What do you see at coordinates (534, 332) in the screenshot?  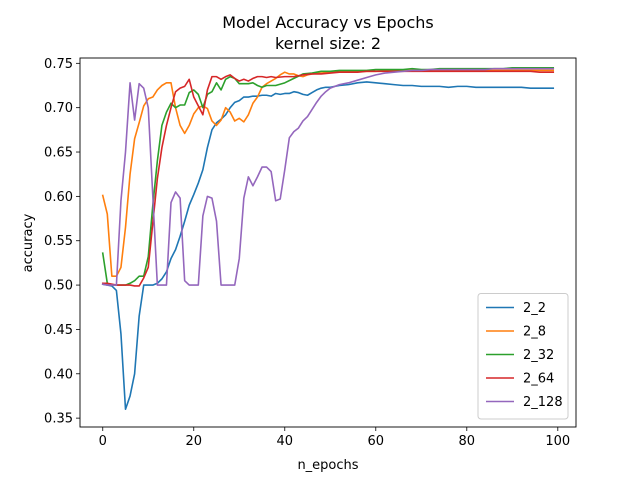 I see `legend-label: 2_8` at bounding box center [534, 332].